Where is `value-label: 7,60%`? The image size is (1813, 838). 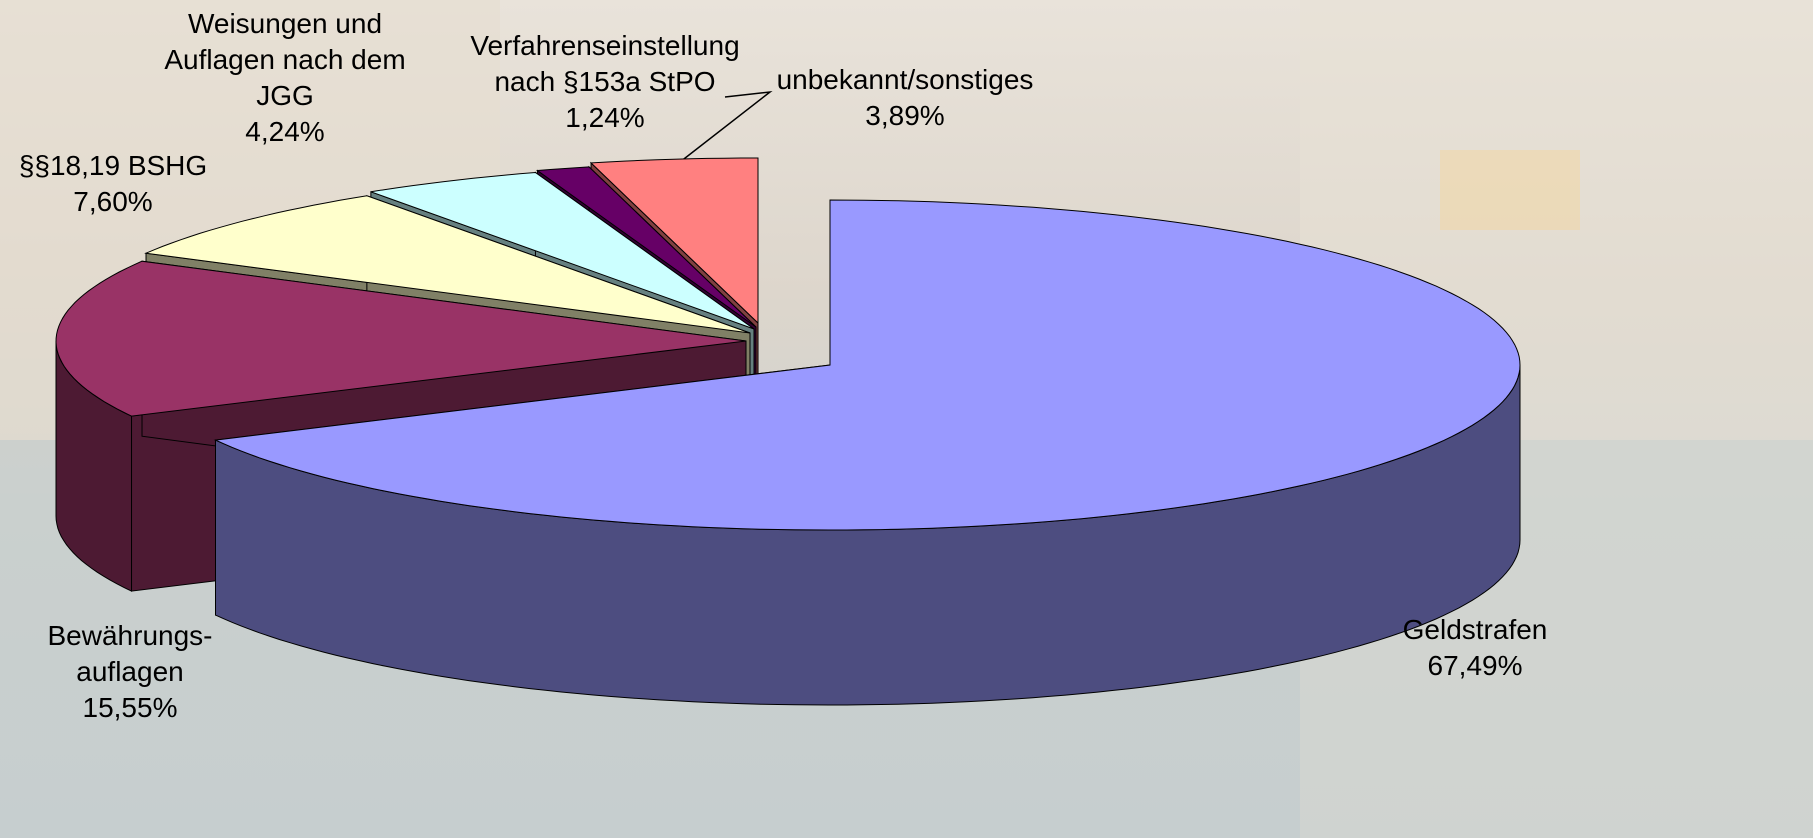
value-label: 7,60% is located at coordinates (113, 201).